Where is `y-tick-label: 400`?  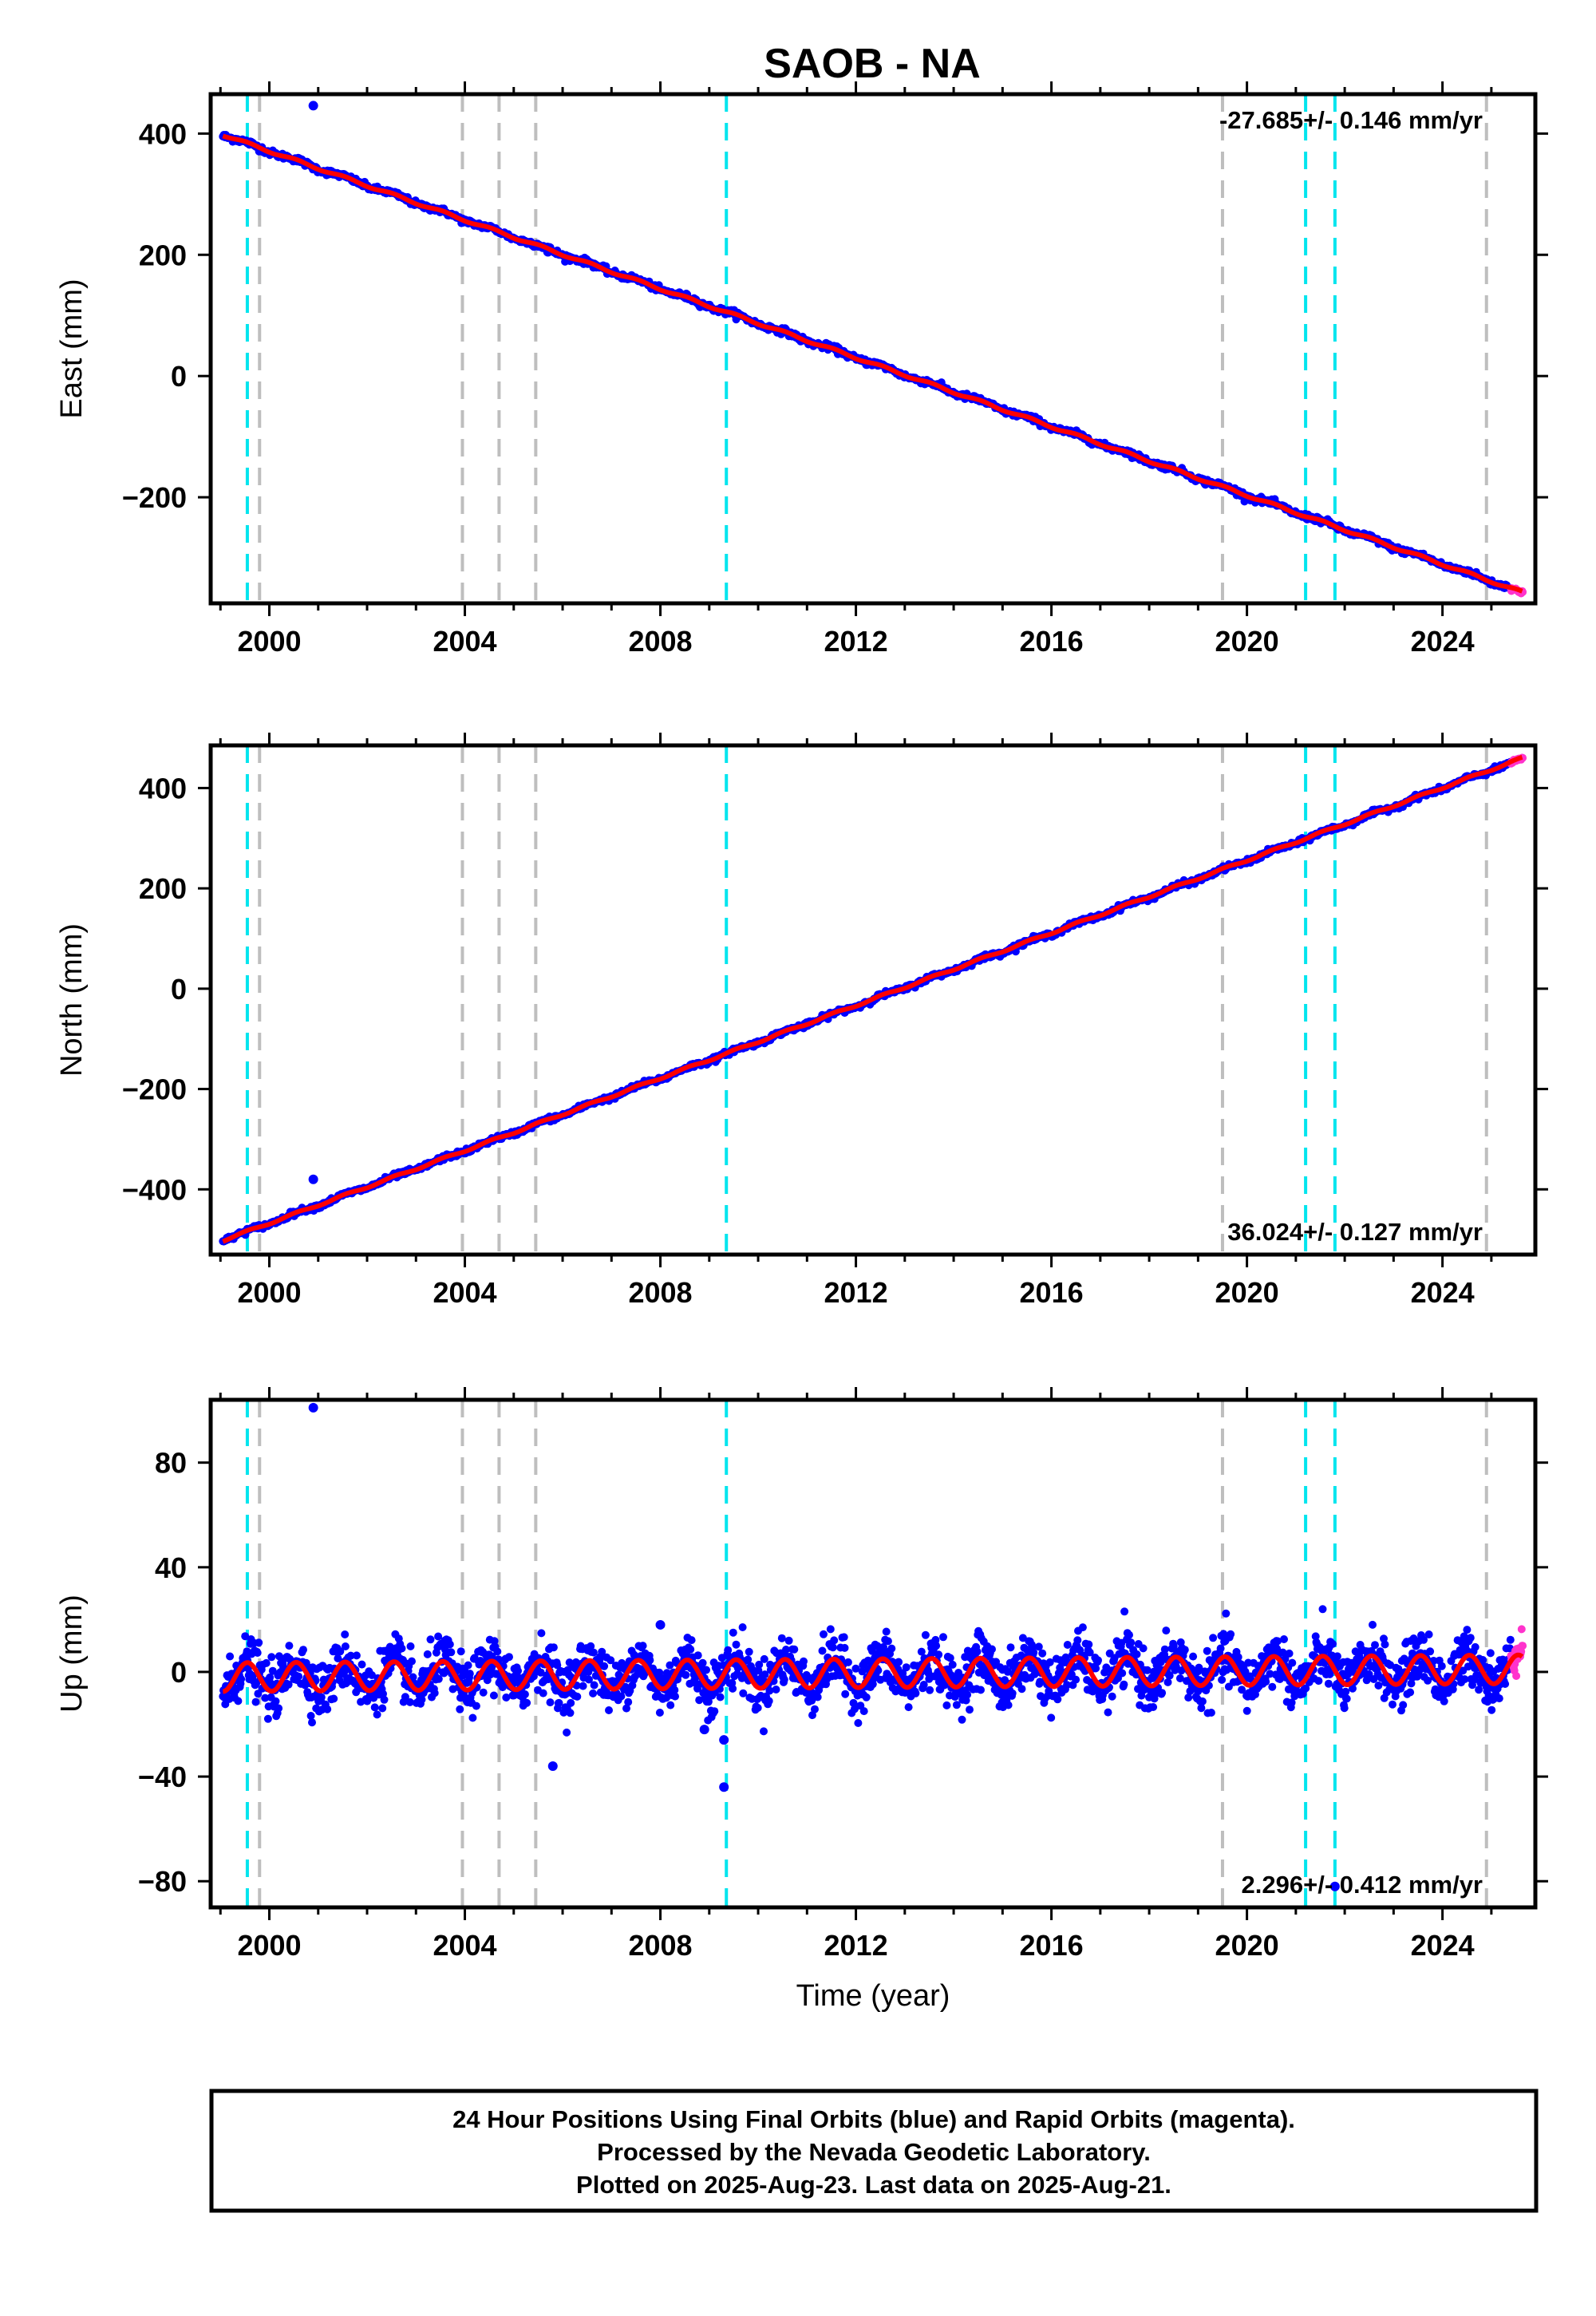
y-tick-label: 400 is located at coordinates (163, 788).